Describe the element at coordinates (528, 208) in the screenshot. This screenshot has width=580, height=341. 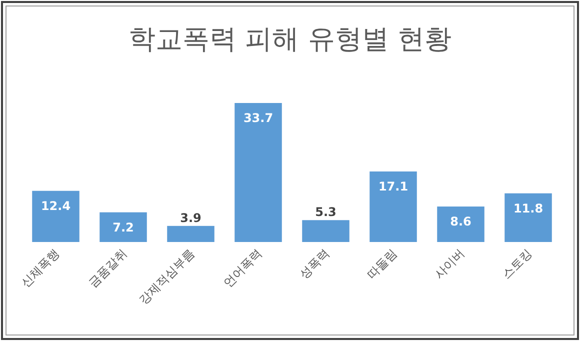
I see `data-label: 11.8` at that location.